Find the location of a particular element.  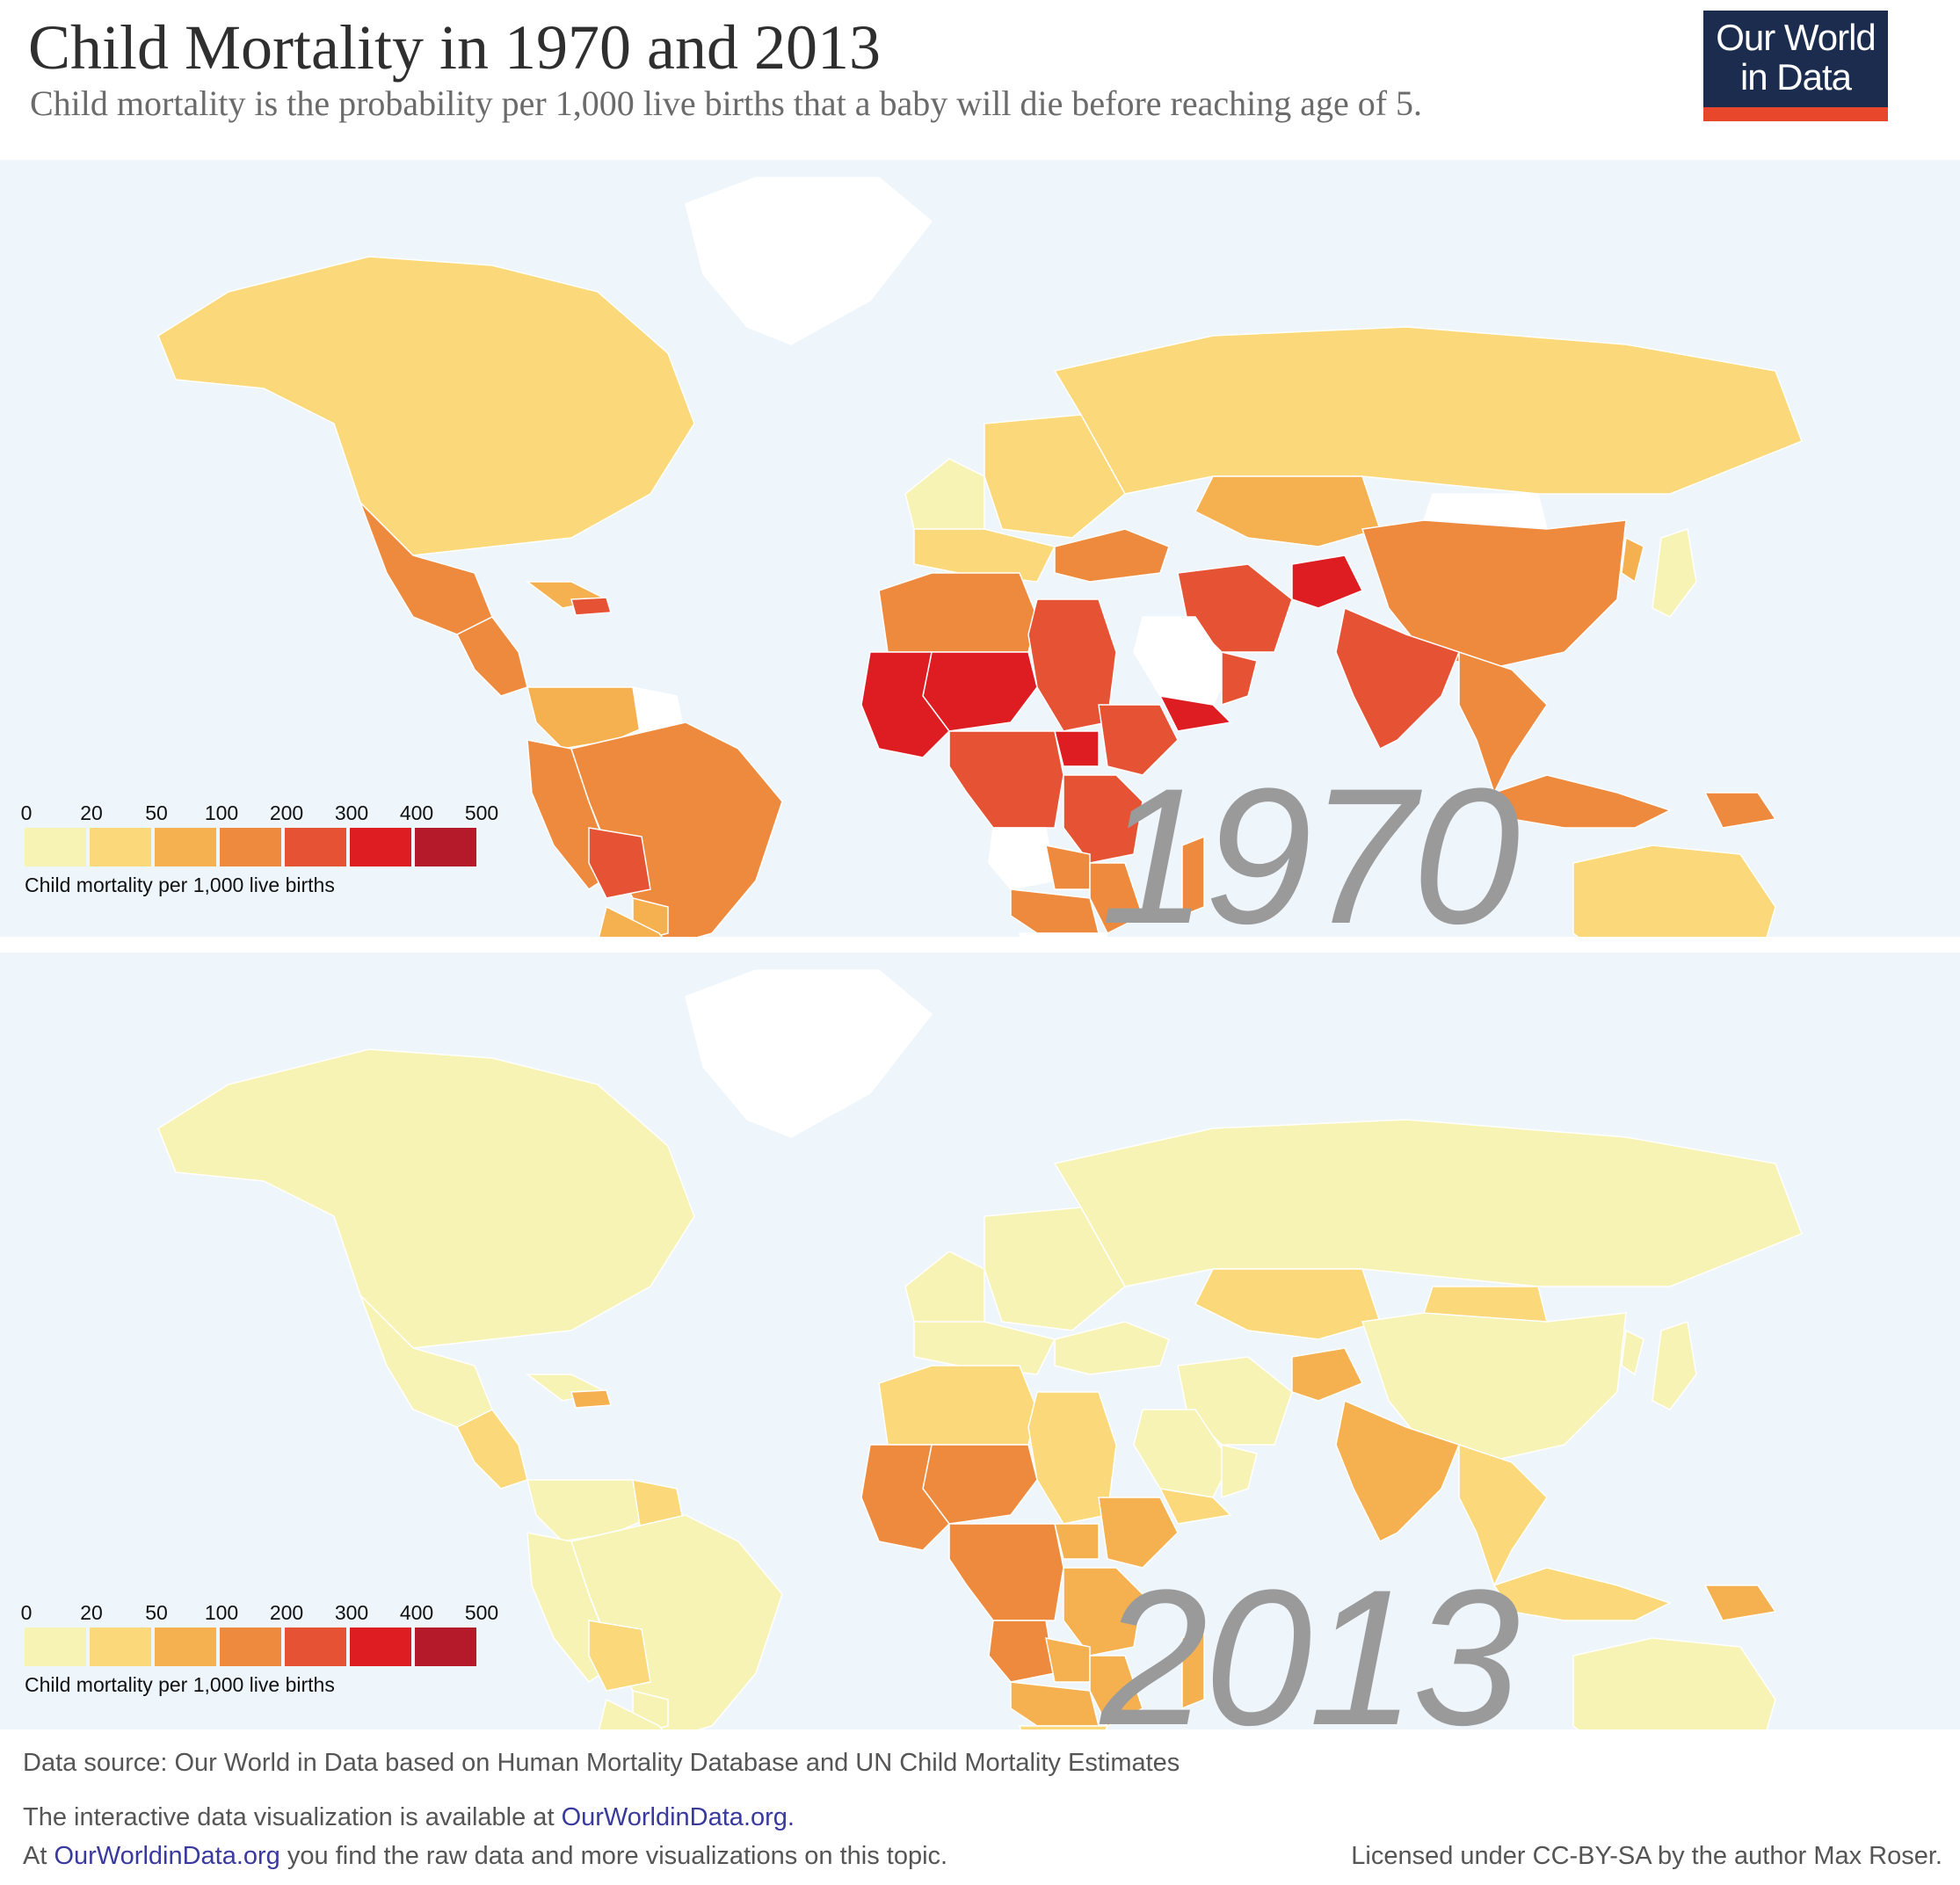

region-yemen is located at coordinates (1195, 714).